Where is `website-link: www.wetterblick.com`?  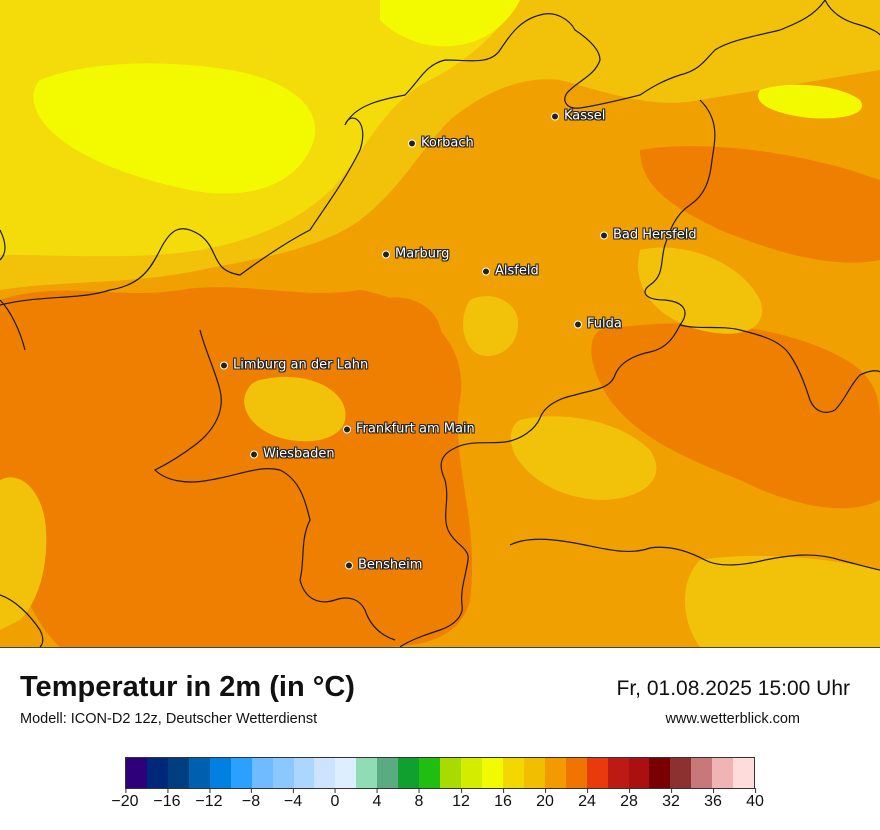 website-link: www.wetterblick.com is located at coordinates (732, 719).